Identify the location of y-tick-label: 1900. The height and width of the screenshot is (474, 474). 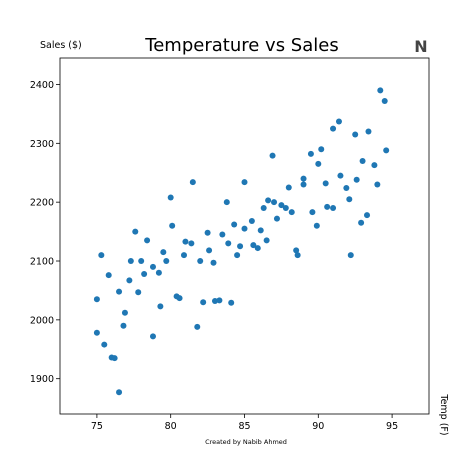
(42, 379).